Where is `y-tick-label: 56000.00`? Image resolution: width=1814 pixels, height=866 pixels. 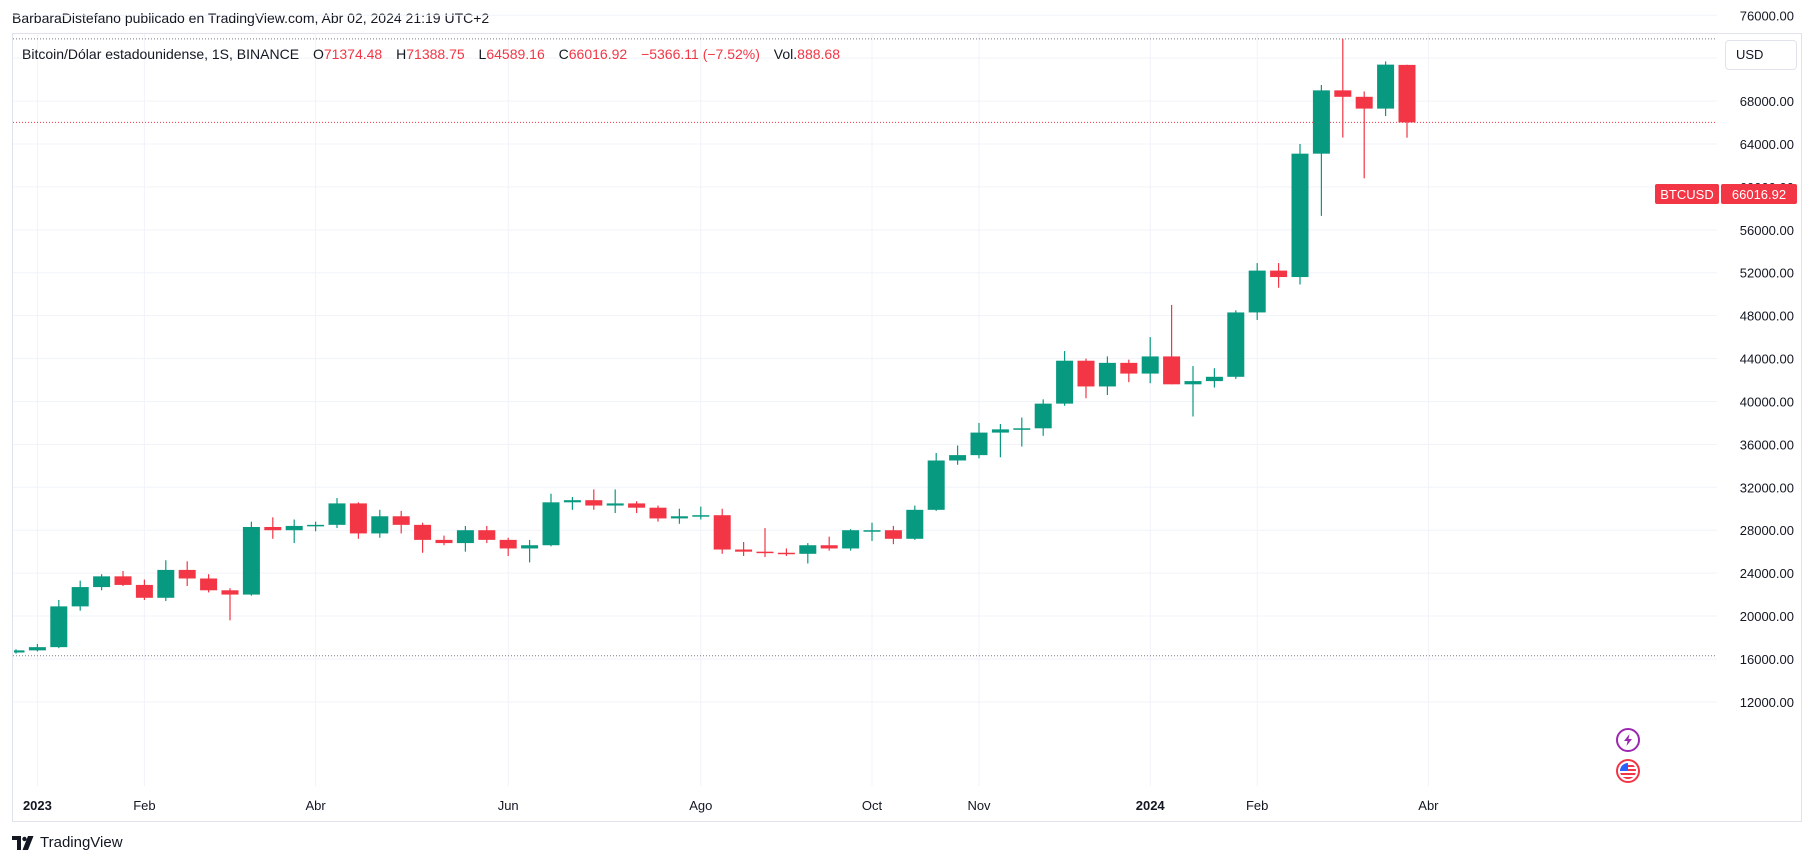
y-tick-label: 56000.00 is located at coordinates (1767, 230).